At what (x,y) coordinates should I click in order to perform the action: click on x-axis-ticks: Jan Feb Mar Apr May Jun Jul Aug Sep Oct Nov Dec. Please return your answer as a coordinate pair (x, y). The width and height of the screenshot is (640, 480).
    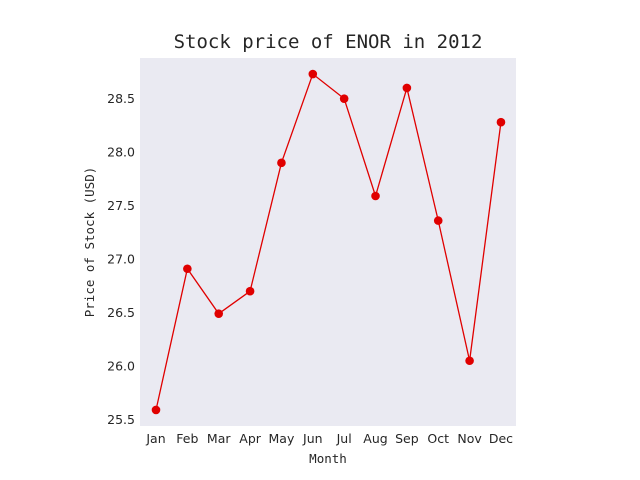
    Looking at the image, I should click on (329, 438).